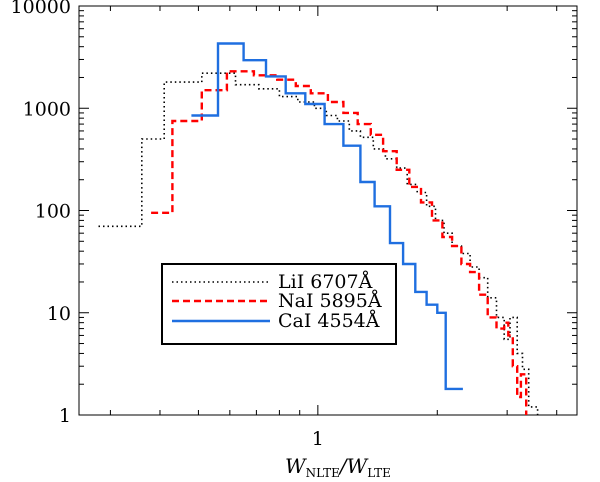 This screenshot has width=600, height=482. I want to click on x-title-w1: W, so click(296, 466).